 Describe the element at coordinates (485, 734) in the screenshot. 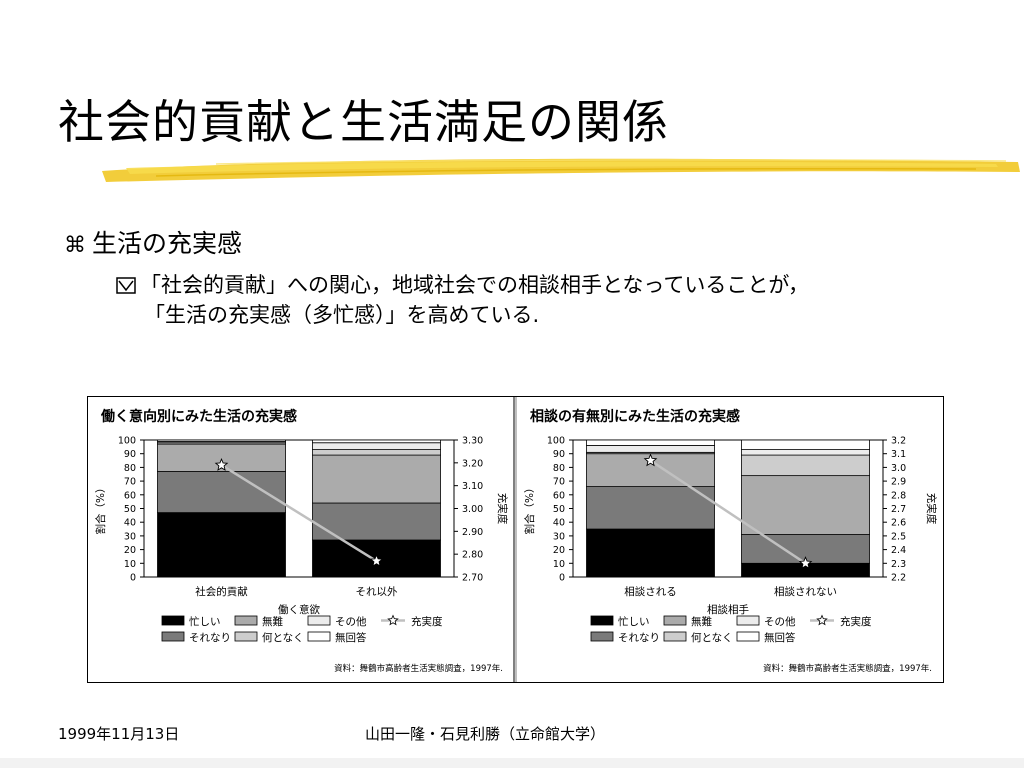

I see `footer-authors: 山田一隆・石見利勝（立命館大学）` at that location.